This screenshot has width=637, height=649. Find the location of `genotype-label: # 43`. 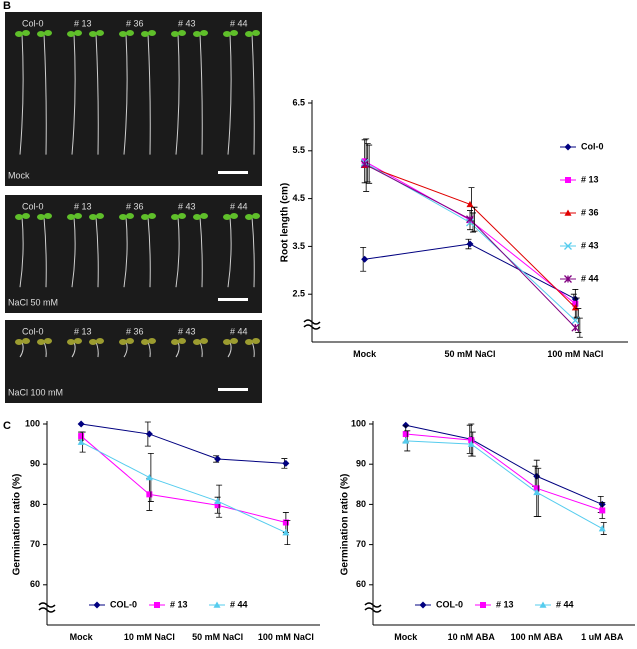

genotype-label: # 43 is located at coordinates (187, 331).